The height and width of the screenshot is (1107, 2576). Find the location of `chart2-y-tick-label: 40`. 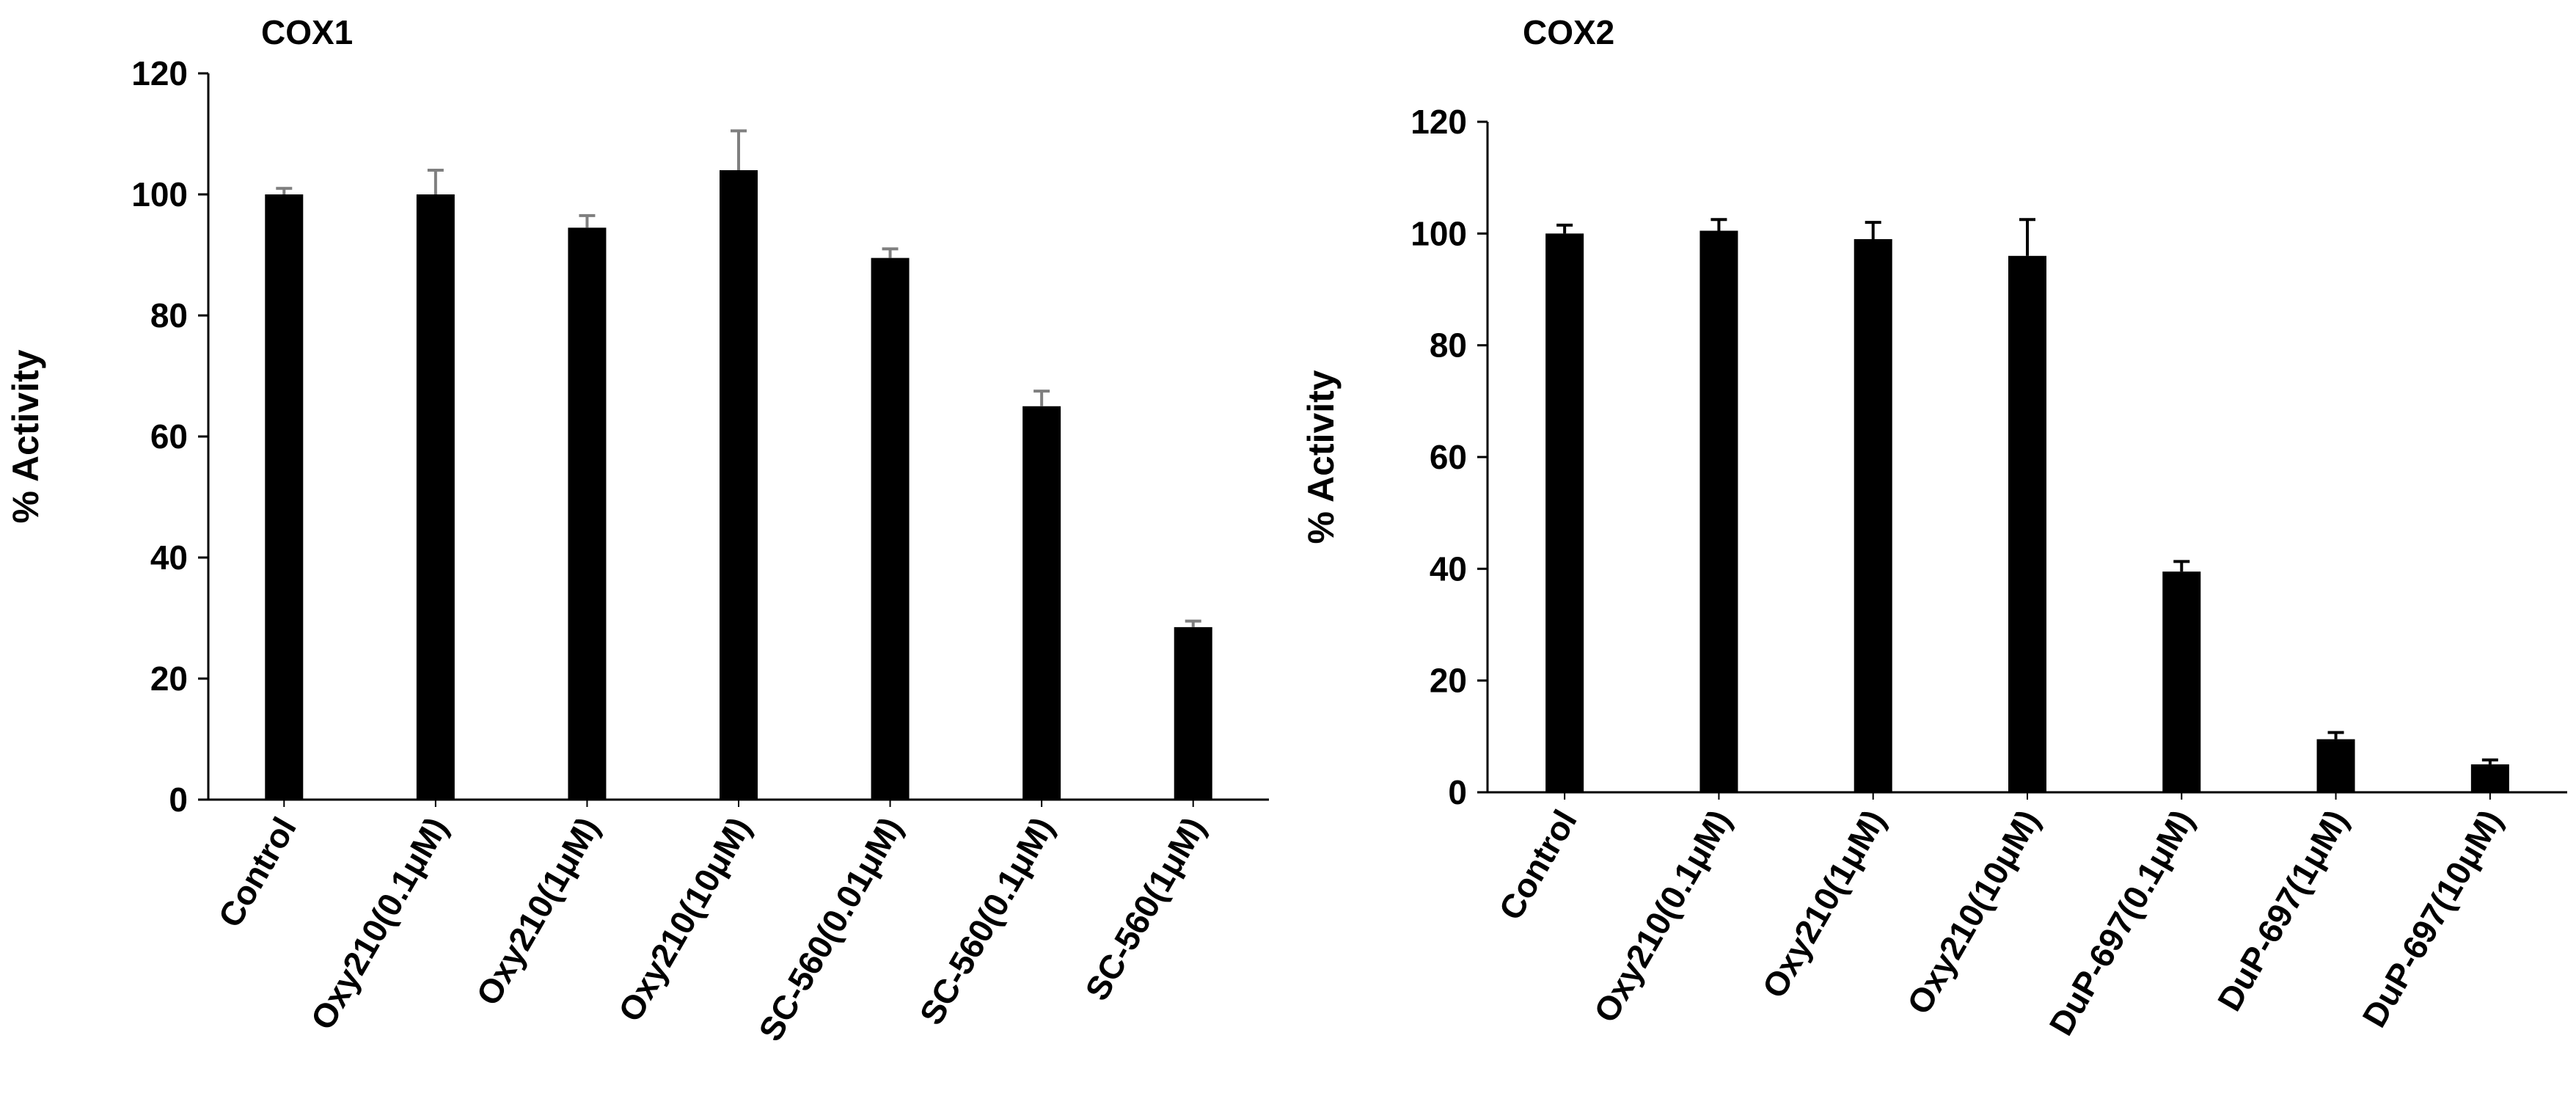

chart2-y-tick-label: 40 is located at coordinates (1448, 568).